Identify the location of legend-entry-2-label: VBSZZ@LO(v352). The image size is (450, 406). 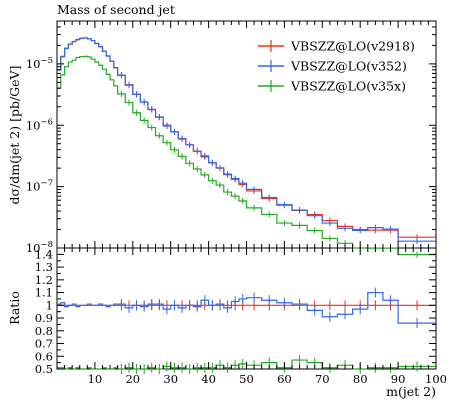
(348, 66).